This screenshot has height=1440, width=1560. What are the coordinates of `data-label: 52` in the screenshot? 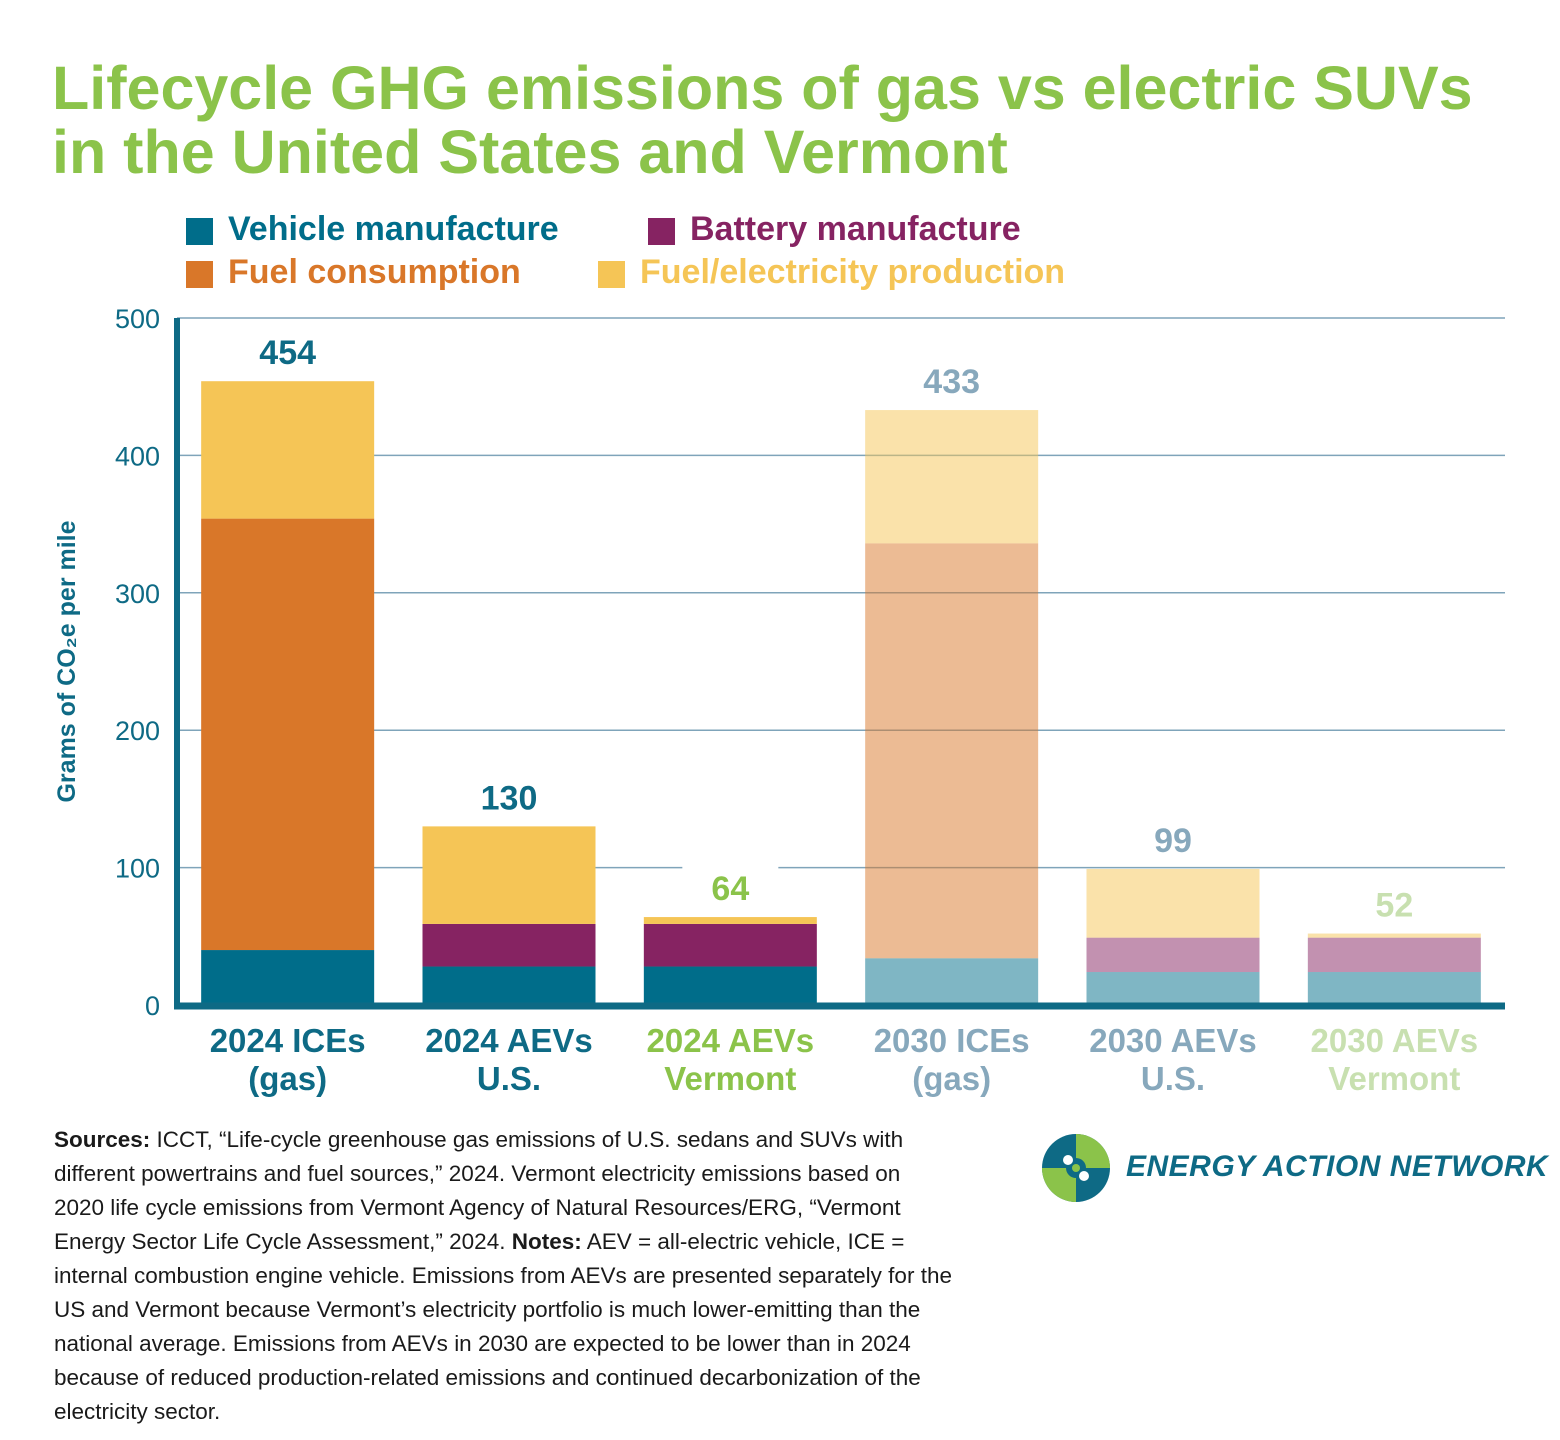 It's located at (1394, 906).